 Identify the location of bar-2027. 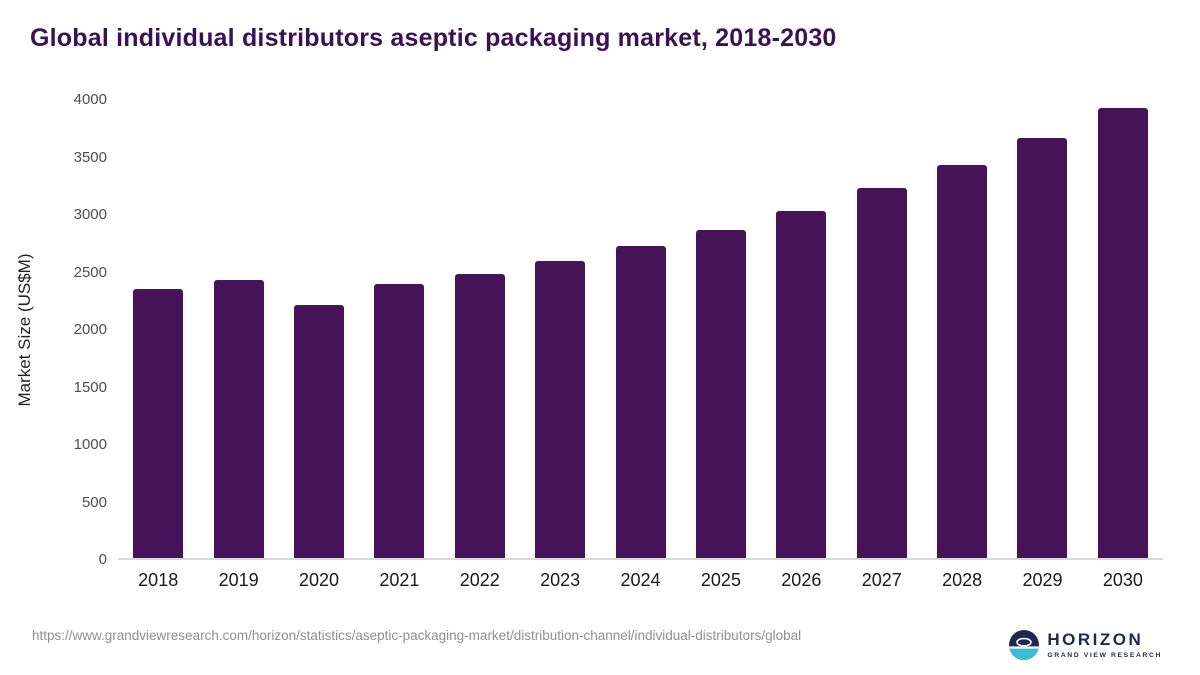
(881, 372).